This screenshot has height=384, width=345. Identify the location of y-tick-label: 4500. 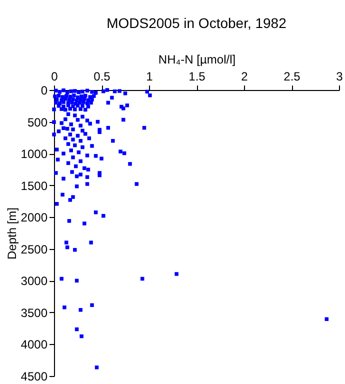
(34, 377).